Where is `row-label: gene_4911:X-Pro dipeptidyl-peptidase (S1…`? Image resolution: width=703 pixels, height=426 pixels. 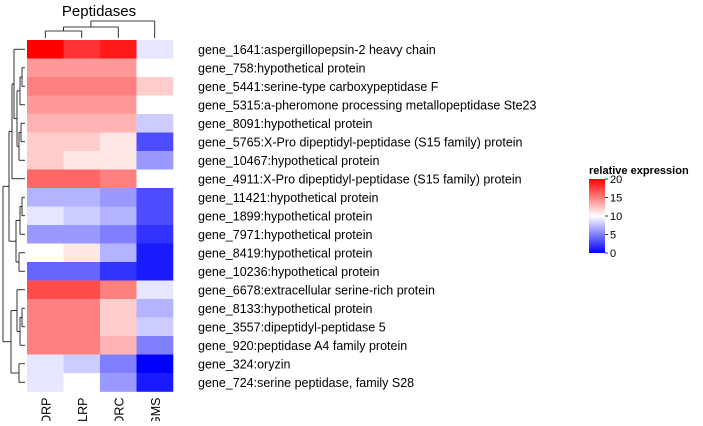 row-label: gene_4911:X-Pro dipeptidyl-peptidase (S1… is located at coordinates (360, 179).